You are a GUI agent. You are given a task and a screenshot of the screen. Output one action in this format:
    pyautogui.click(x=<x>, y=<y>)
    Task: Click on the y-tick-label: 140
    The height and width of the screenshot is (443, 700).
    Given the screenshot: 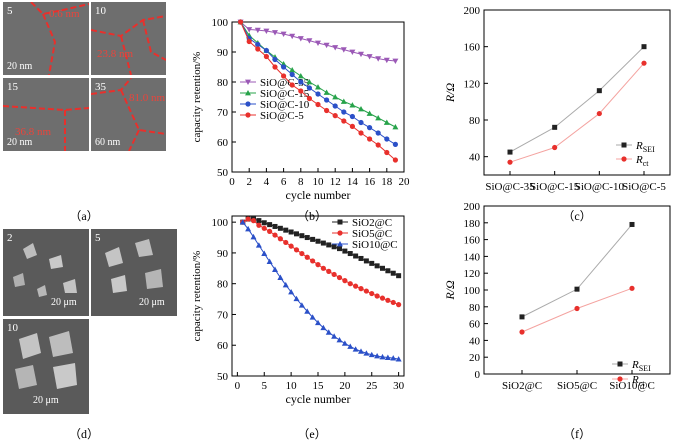 What is the action you would take?
    pyautogui.click(x=472, y=257)
    